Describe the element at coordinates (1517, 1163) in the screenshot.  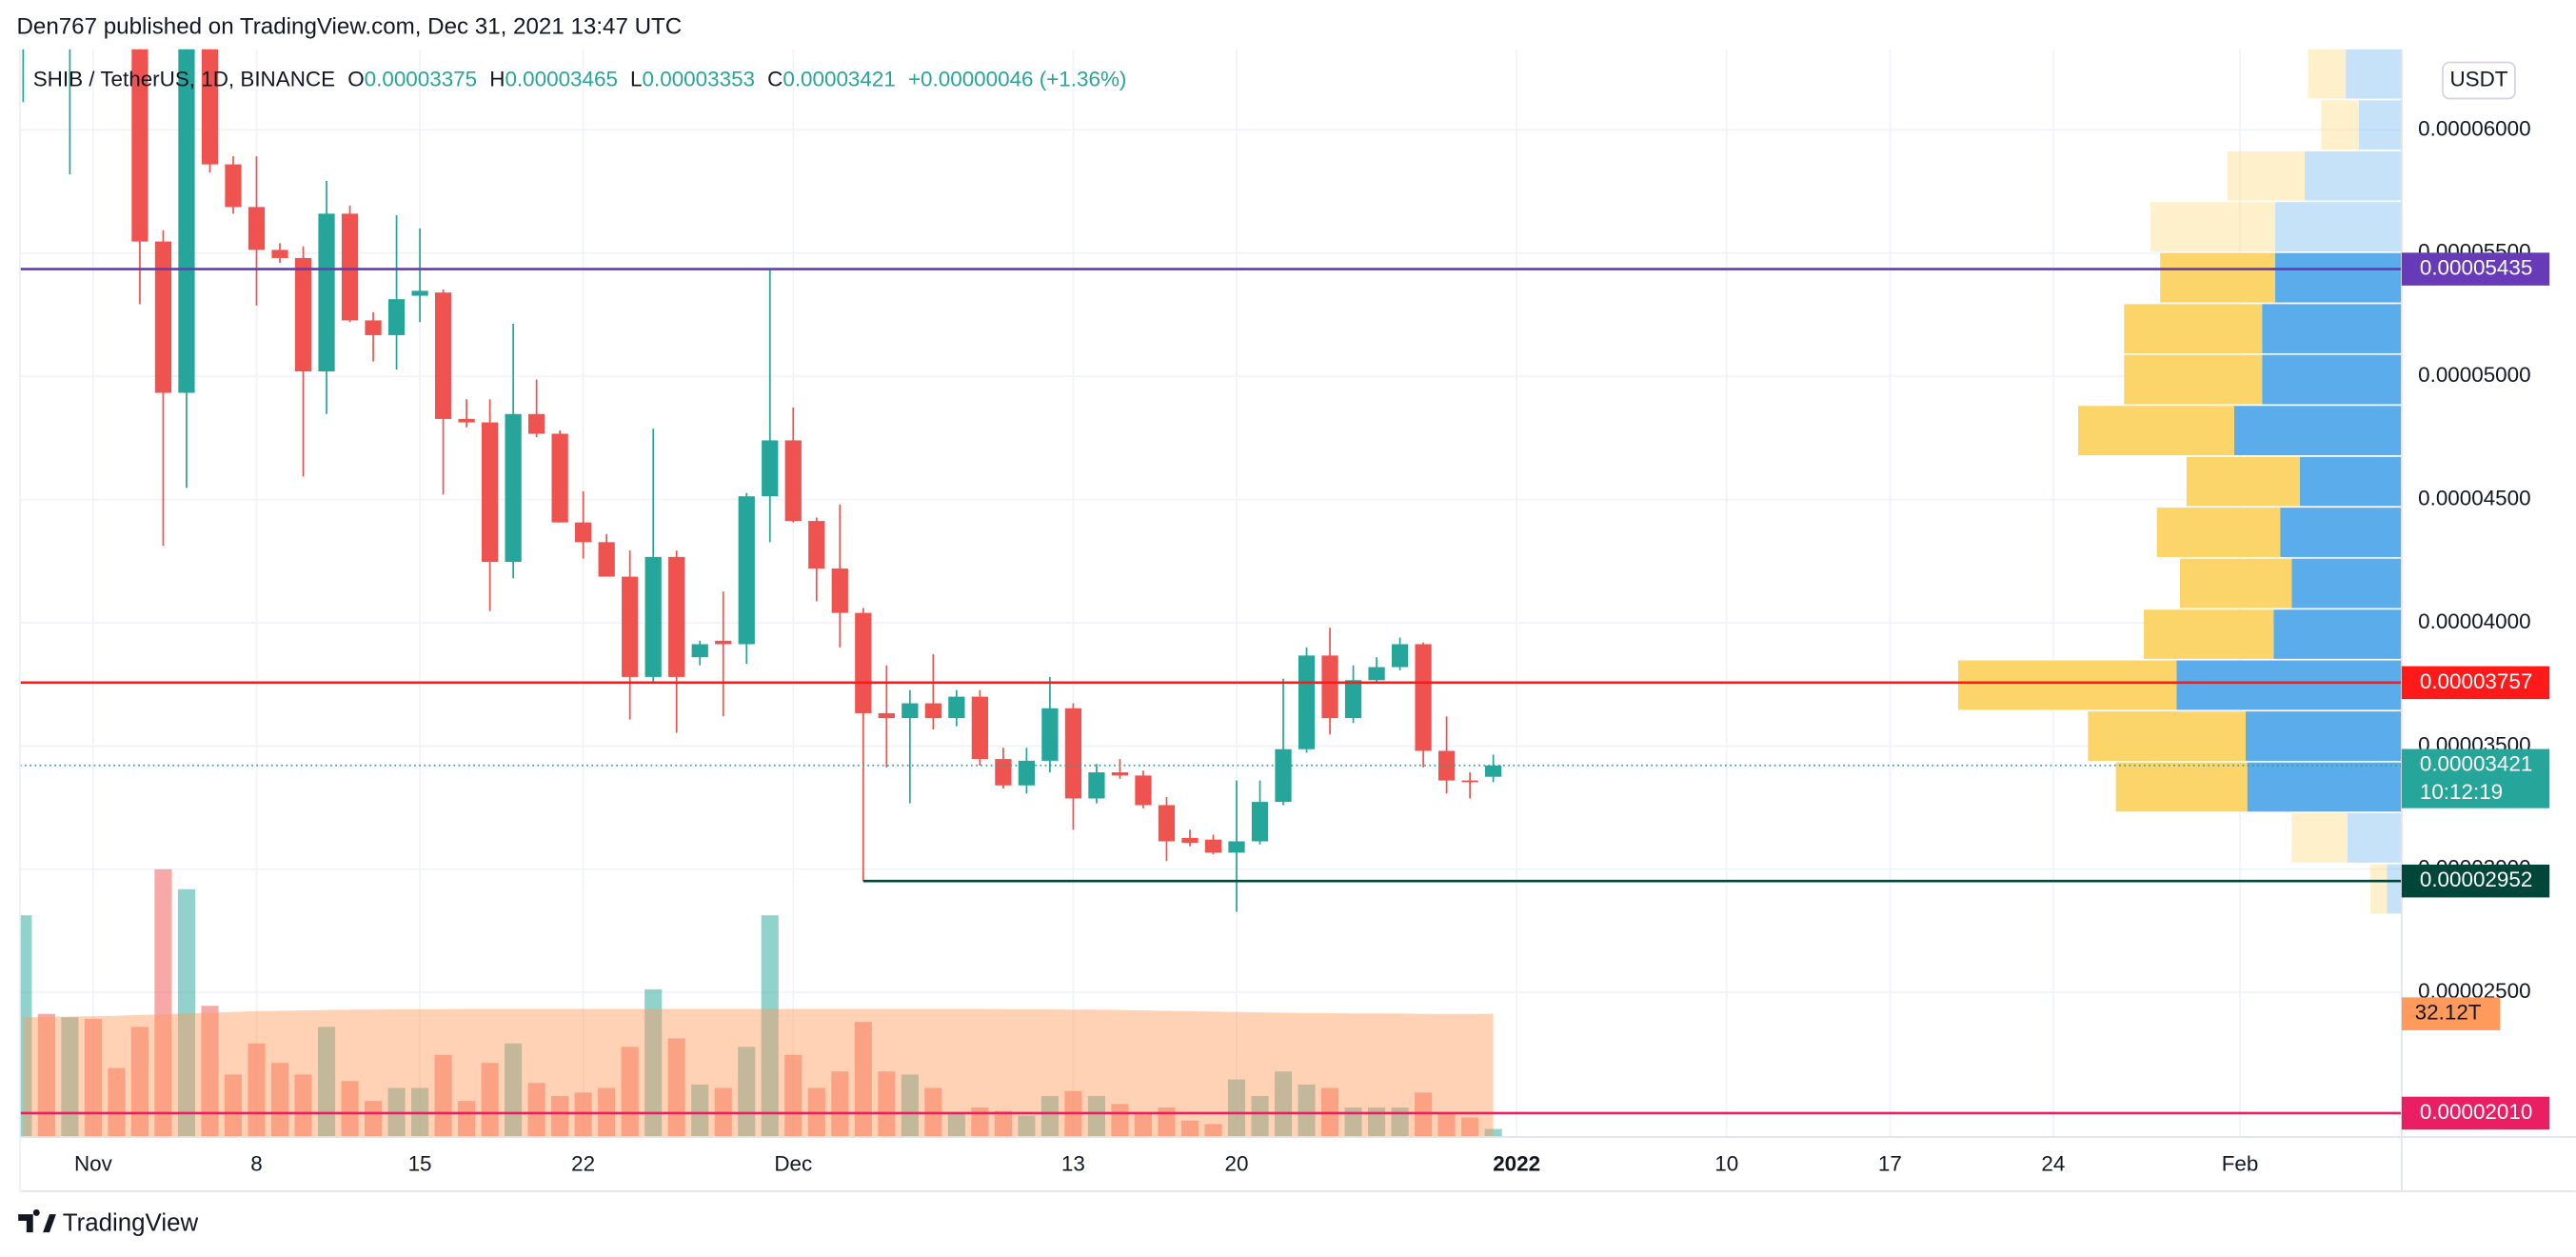
I see `x-tick-label: 2022` at that location.